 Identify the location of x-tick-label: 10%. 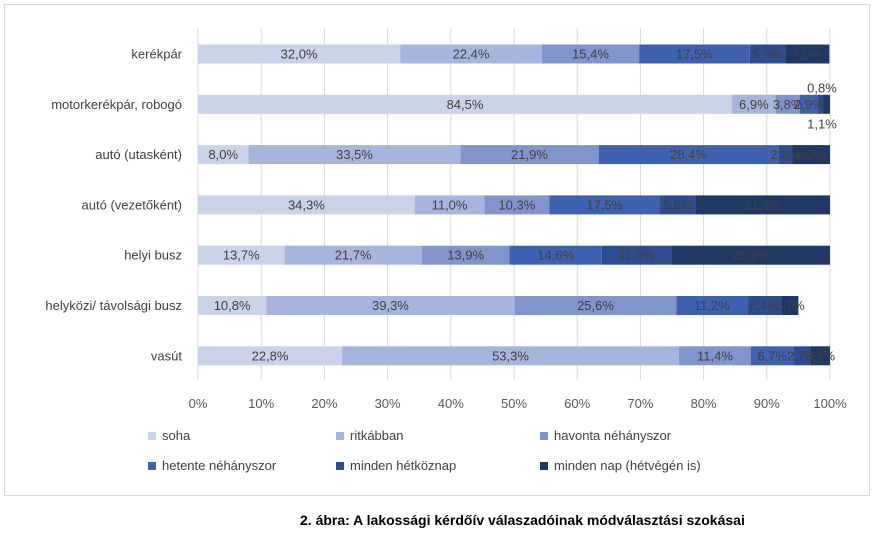
(261, 403).